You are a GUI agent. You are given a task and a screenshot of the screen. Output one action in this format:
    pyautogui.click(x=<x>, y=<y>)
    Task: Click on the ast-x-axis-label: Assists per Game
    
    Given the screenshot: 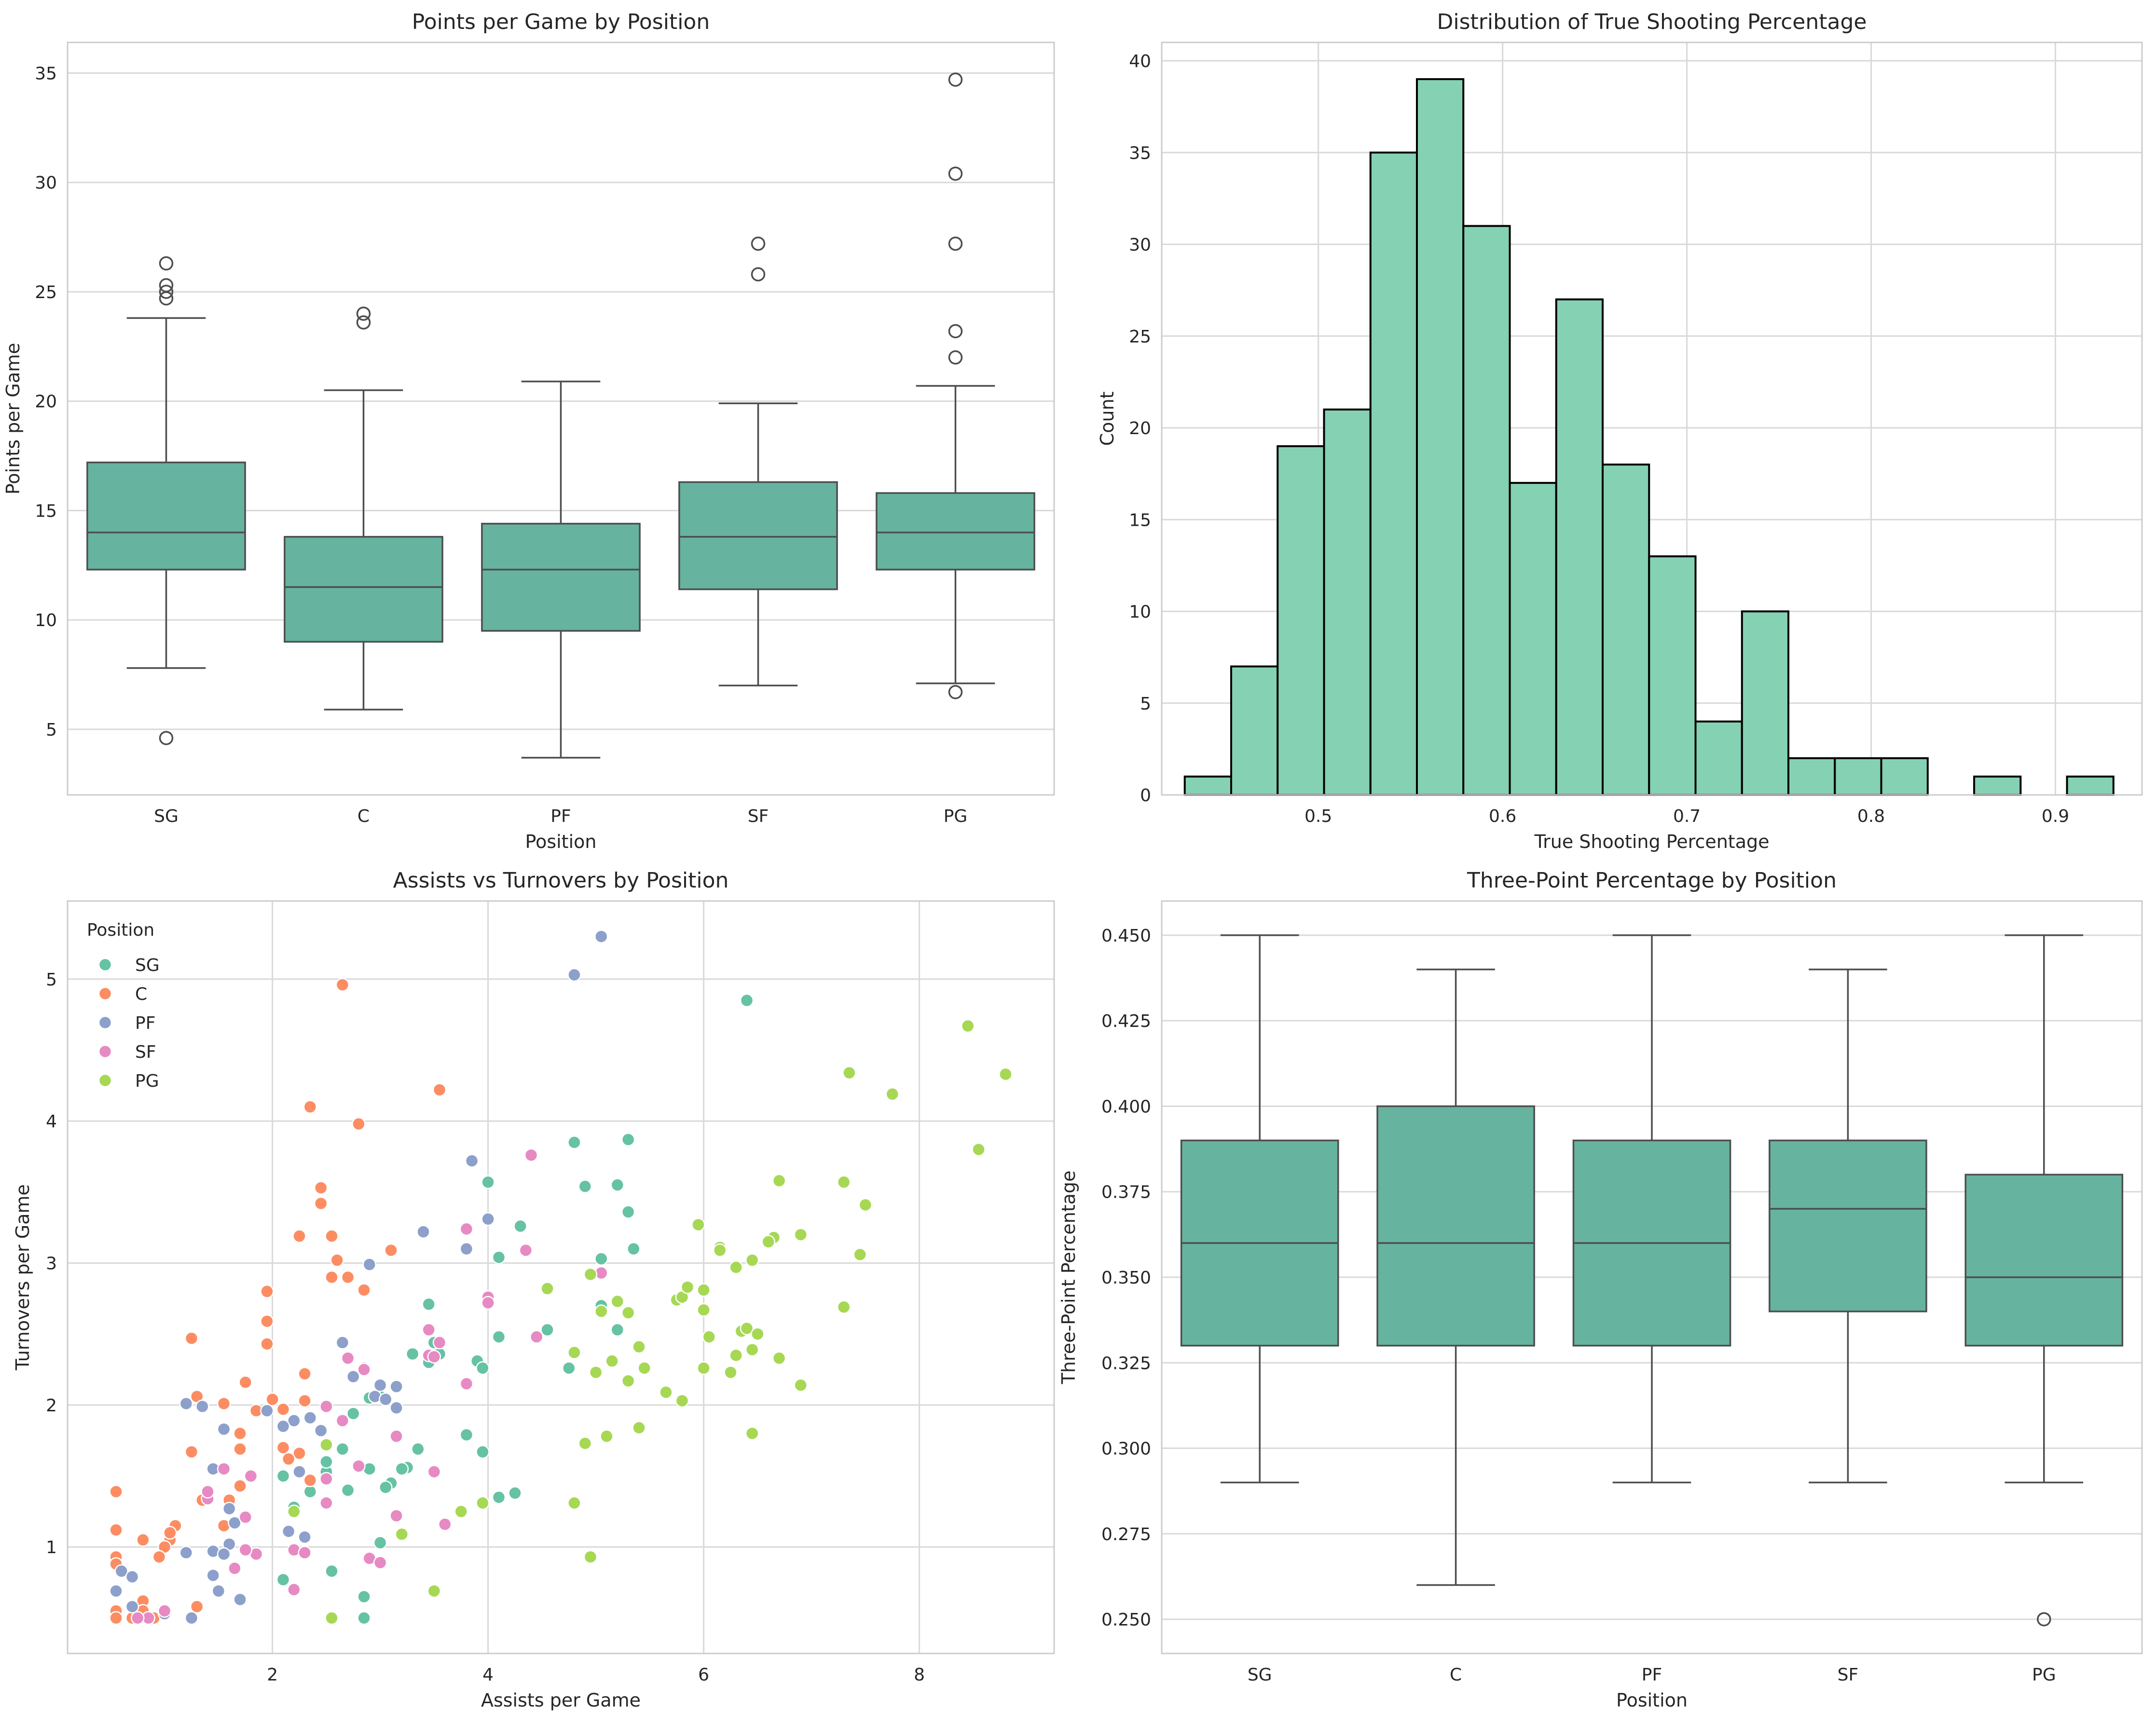 What is the action you would take?
    pyautogui.click(x=561, y=1700)
    